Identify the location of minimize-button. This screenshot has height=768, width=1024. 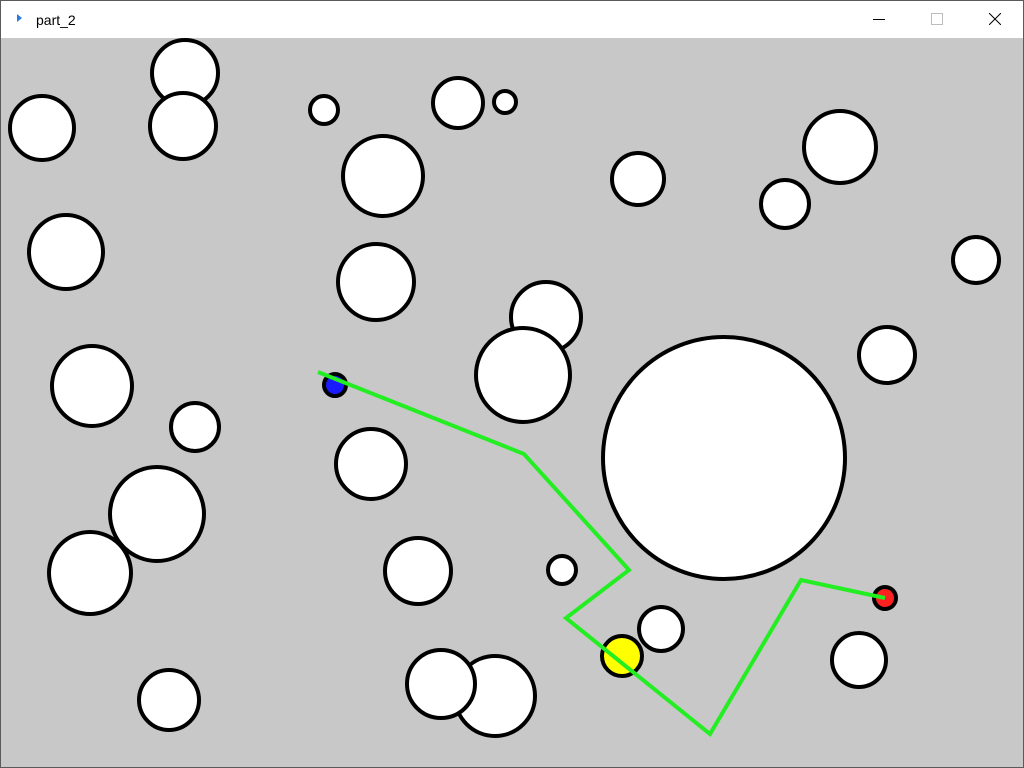
(879, 19).